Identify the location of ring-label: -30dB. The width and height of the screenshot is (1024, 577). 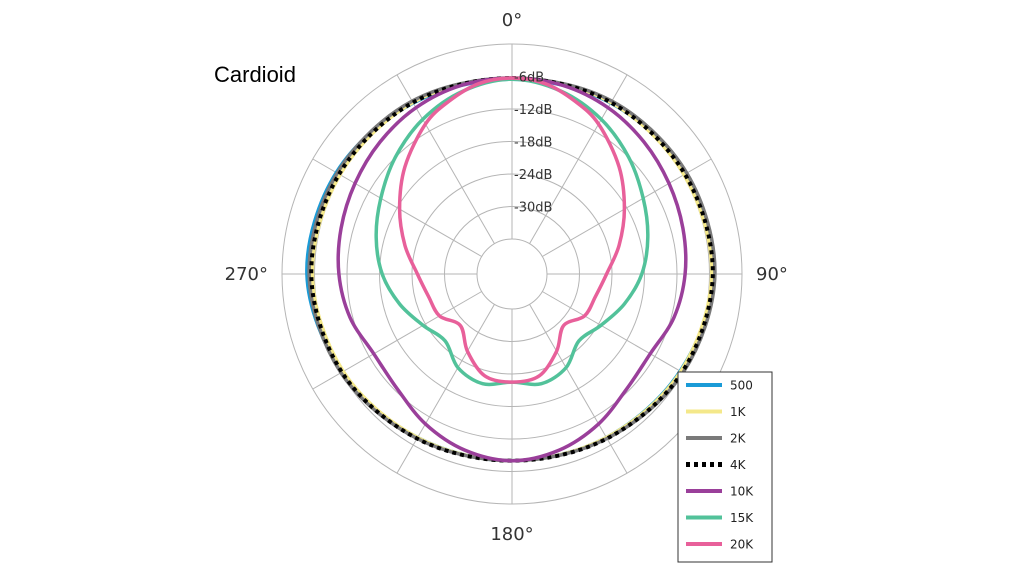
(533, 208).